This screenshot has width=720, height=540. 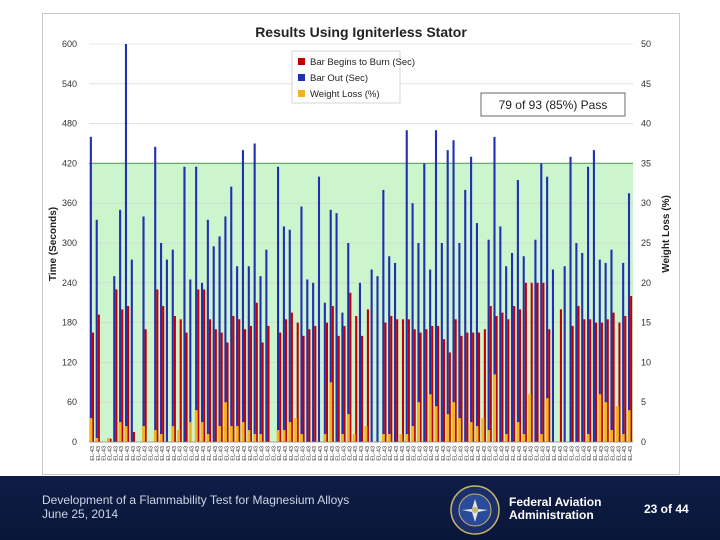 I want to click on legend-swatch-out, so click(x=301, y=77).